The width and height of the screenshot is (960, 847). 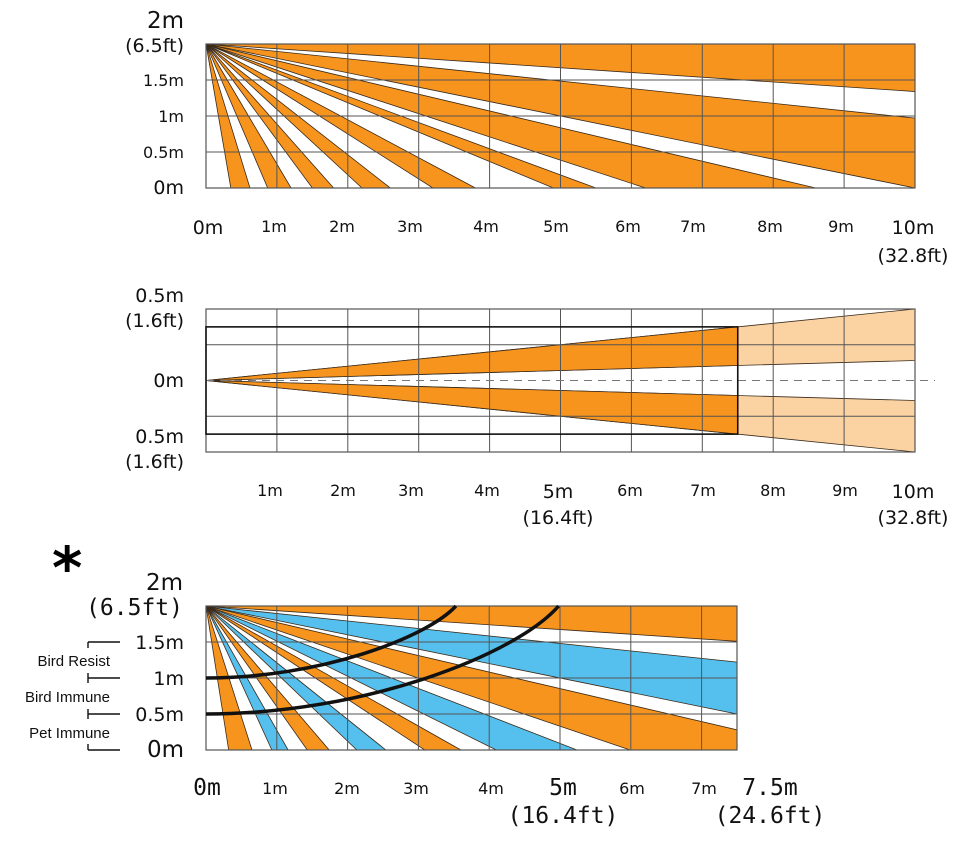 I want to click on chart-frame, so click(x=560, y=116).